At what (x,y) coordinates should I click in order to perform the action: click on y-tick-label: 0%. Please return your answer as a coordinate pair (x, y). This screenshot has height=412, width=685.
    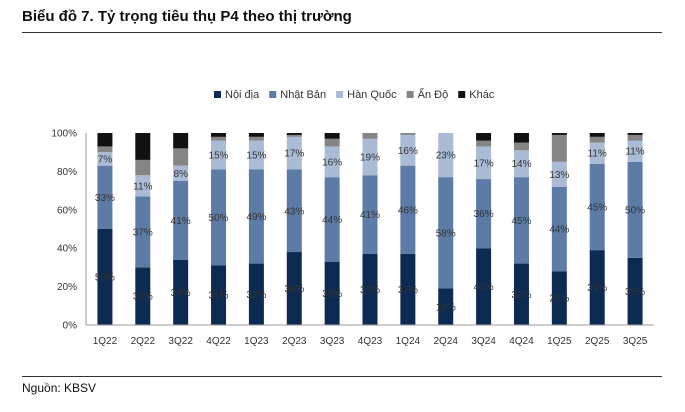
    Looking at the image, I should click on (70, 326).